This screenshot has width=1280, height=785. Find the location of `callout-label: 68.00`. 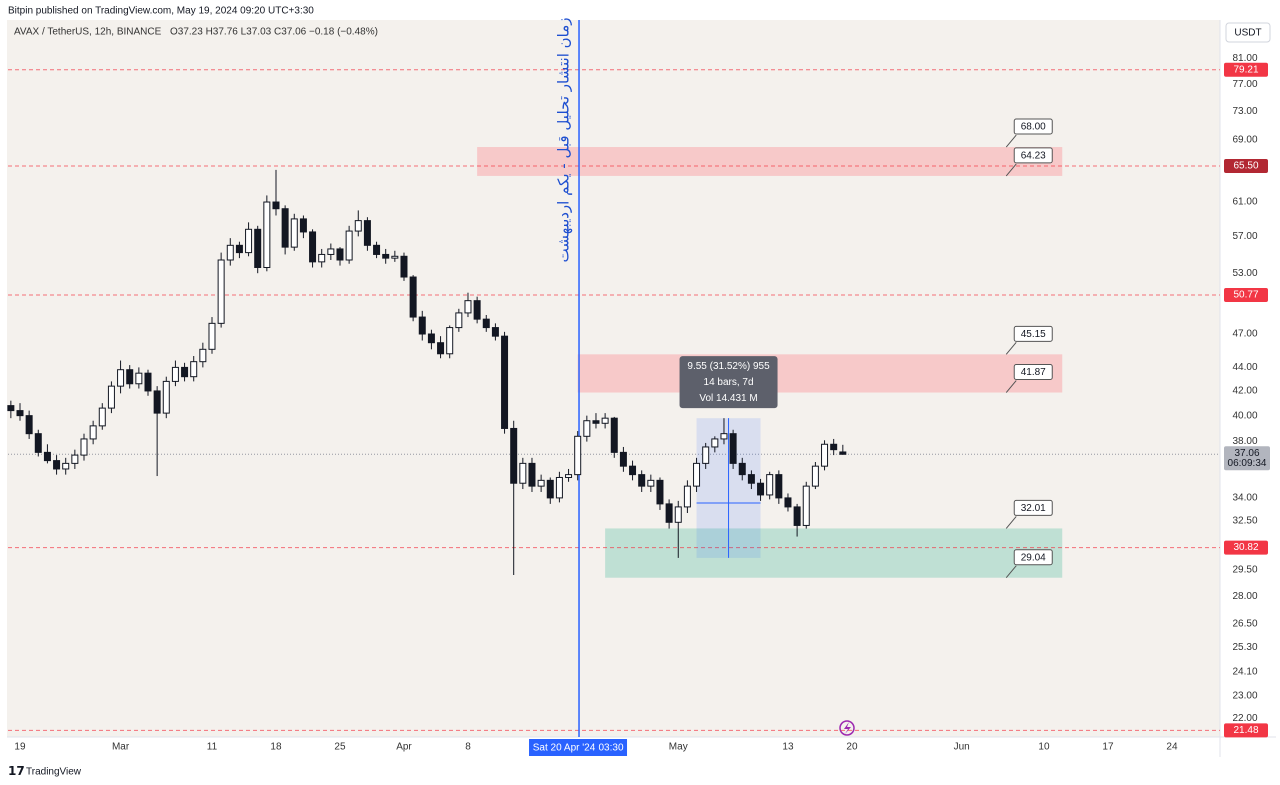

callout-label: 68.00 is located at coordinates (1033, 127).